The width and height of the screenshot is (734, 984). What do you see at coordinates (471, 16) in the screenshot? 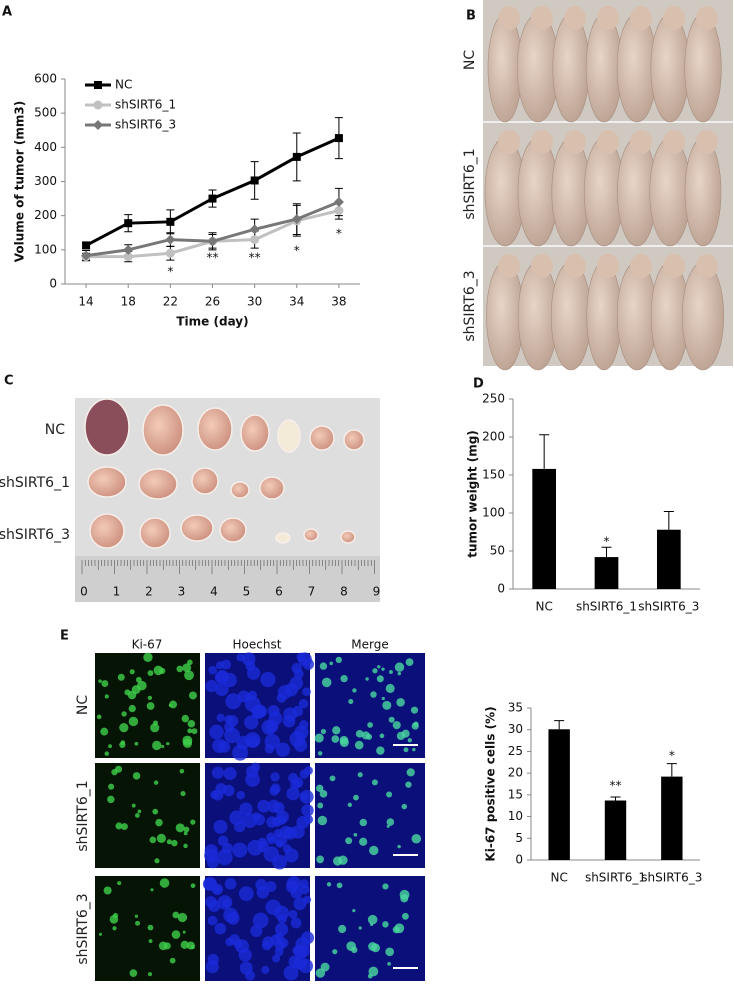
I see `panel-label: B` at bounding box center [471, 16].